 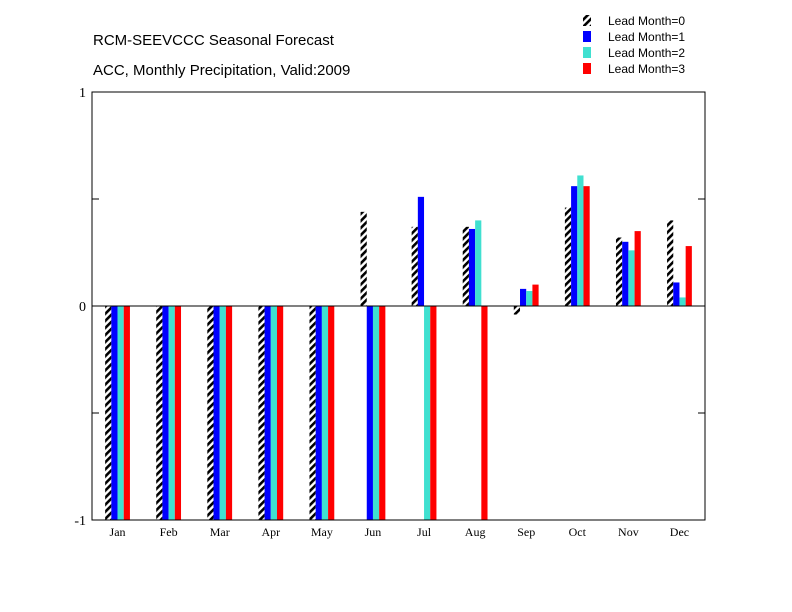 What do you see at coordinates (376, 413) in the screenshot?
I see `bar-jun-lead2` at bounding box center [376, 413].